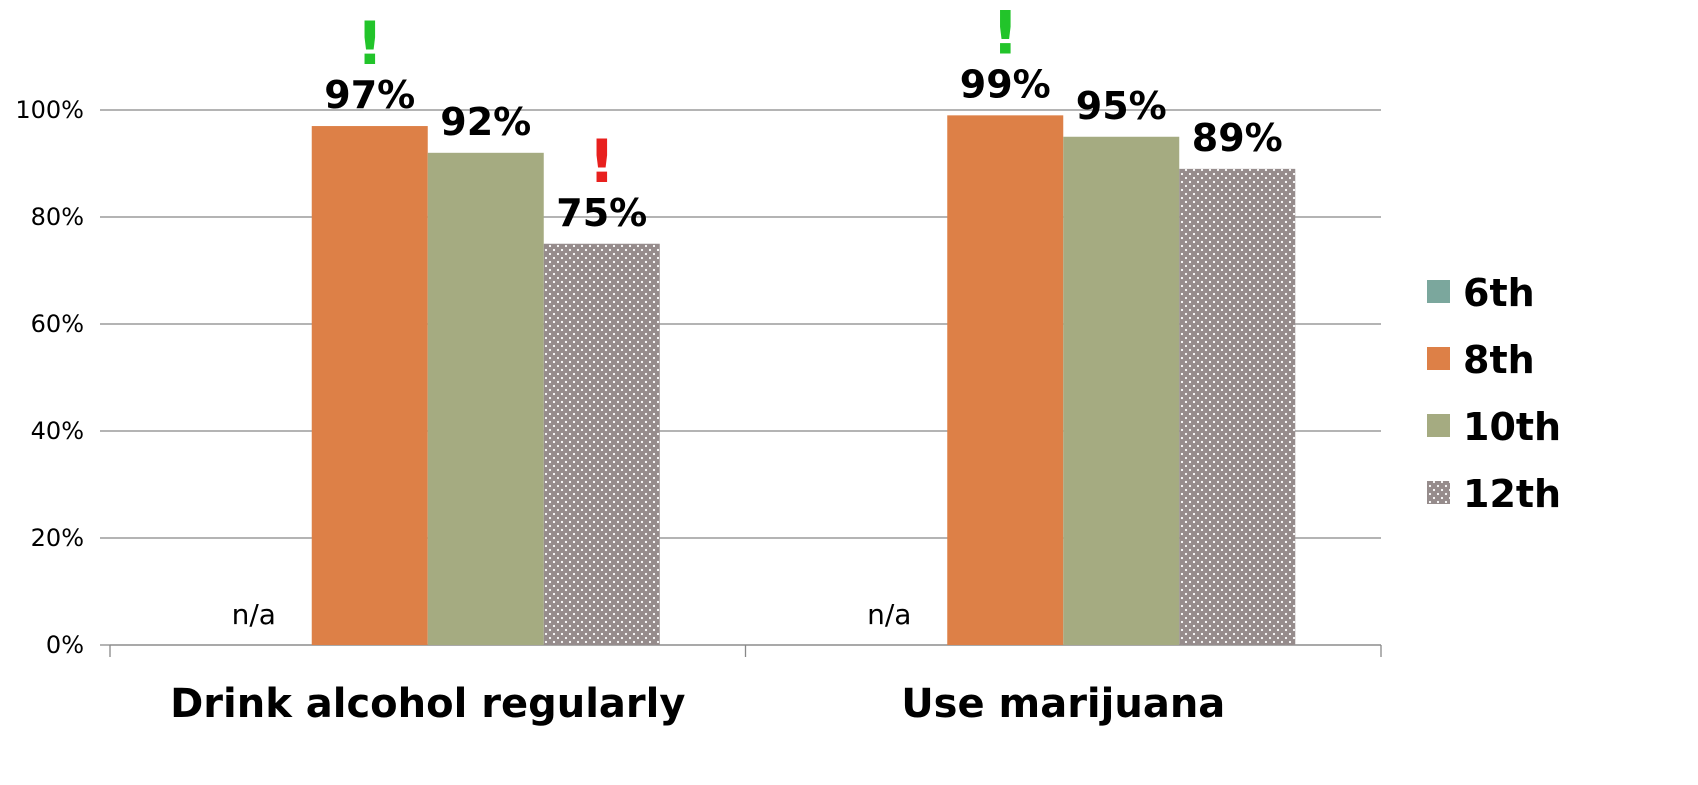  Describe the element at coordinates (1121, 106) in the screenshot. I see `data-label: 95%` at that location.